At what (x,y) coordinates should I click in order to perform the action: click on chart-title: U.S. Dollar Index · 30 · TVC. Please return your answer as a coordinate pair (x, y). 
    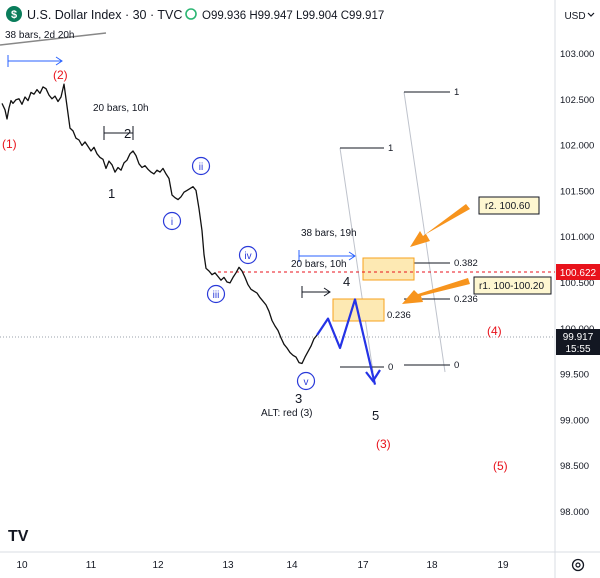
    Looking at the image, I should click on (104, 15).